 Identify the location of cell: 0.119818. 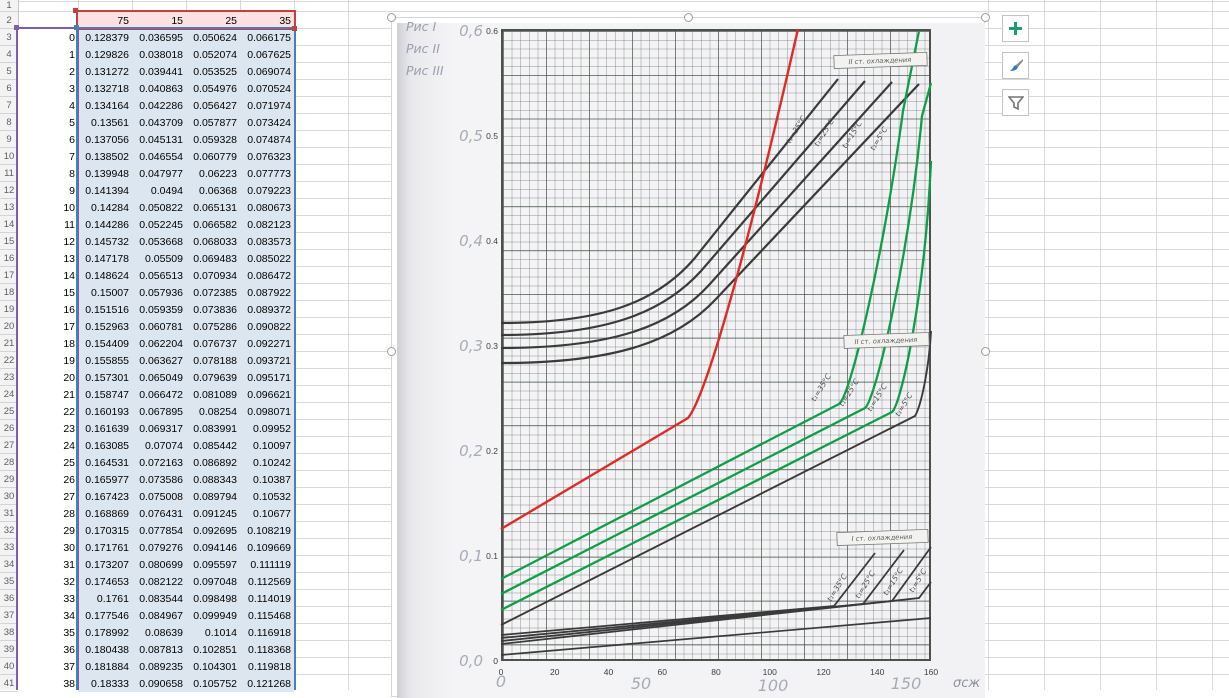
(267, 666).